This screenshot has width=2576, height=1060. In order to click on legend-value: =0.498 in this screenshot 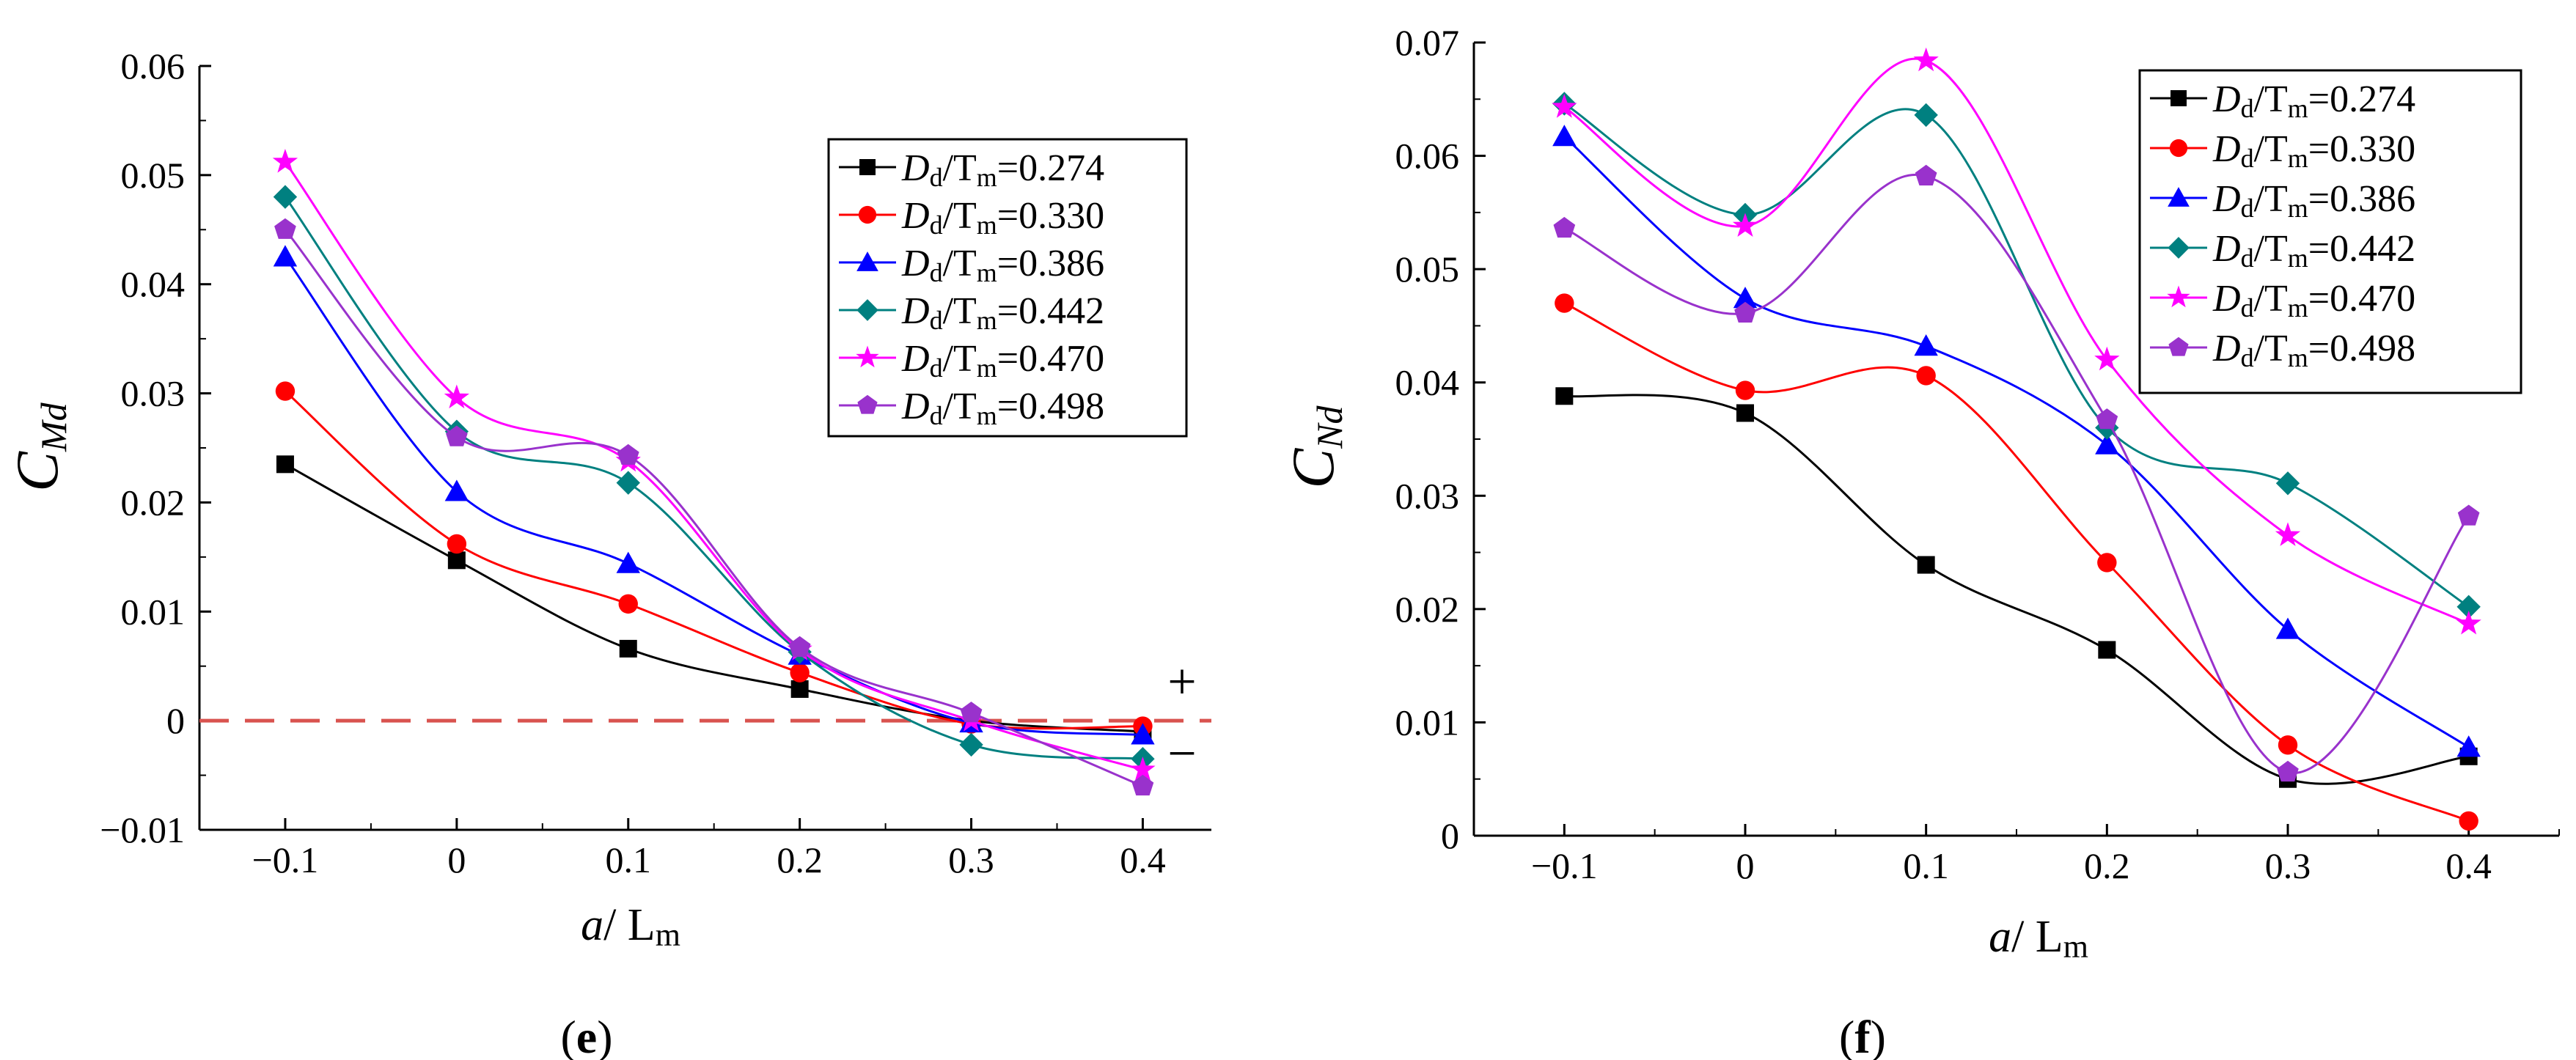, I will do `click(1050, 406)`.